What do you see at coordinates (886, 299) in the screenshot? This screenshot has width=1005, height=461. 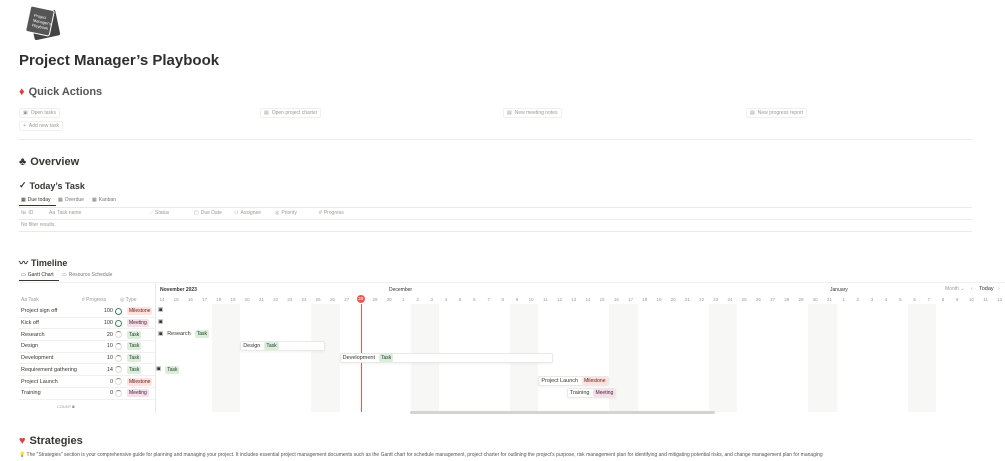 I see `day-label: 4` at bounding box center [886, 299].